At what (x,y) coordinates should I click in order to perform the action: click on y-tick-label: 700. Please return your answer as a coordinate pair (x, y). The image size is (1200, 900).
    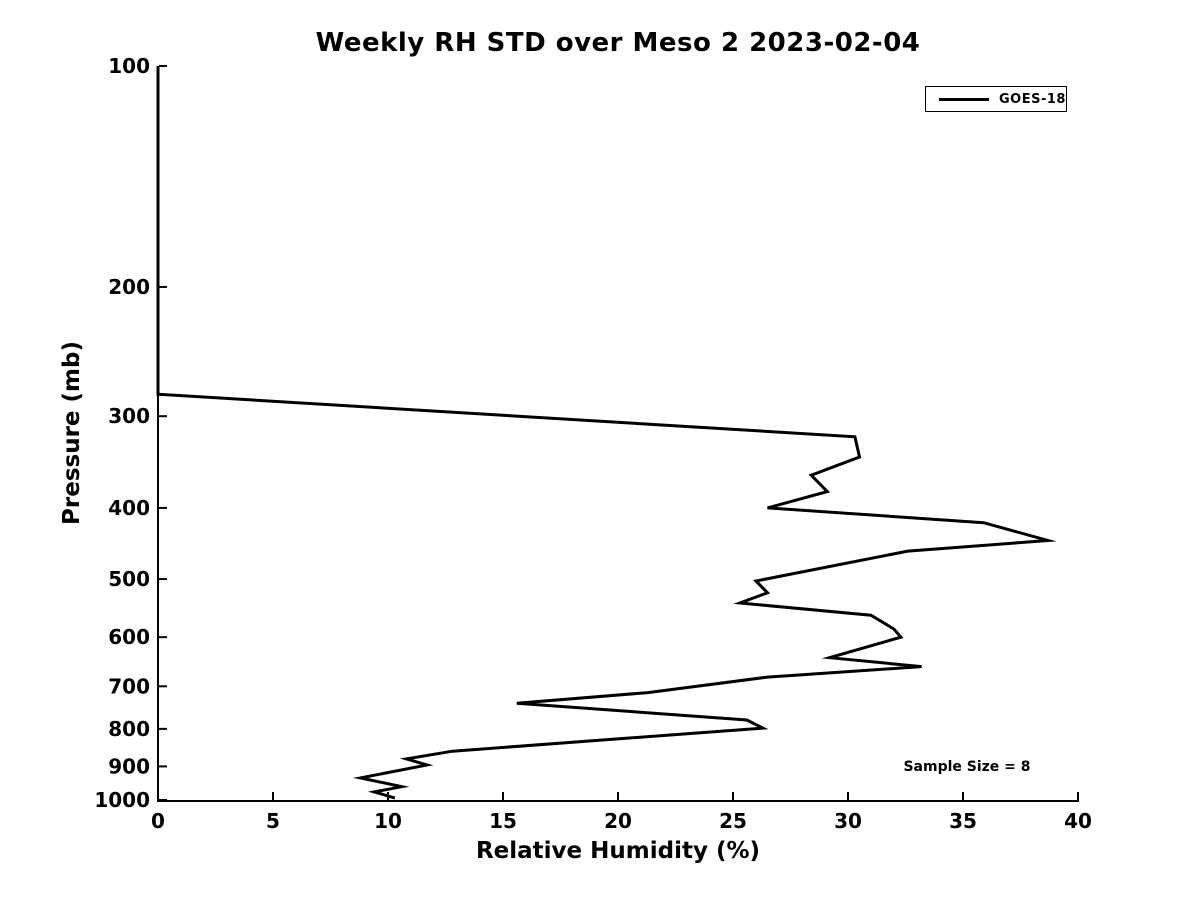
    Looking at the image, I should click on (129, 686).